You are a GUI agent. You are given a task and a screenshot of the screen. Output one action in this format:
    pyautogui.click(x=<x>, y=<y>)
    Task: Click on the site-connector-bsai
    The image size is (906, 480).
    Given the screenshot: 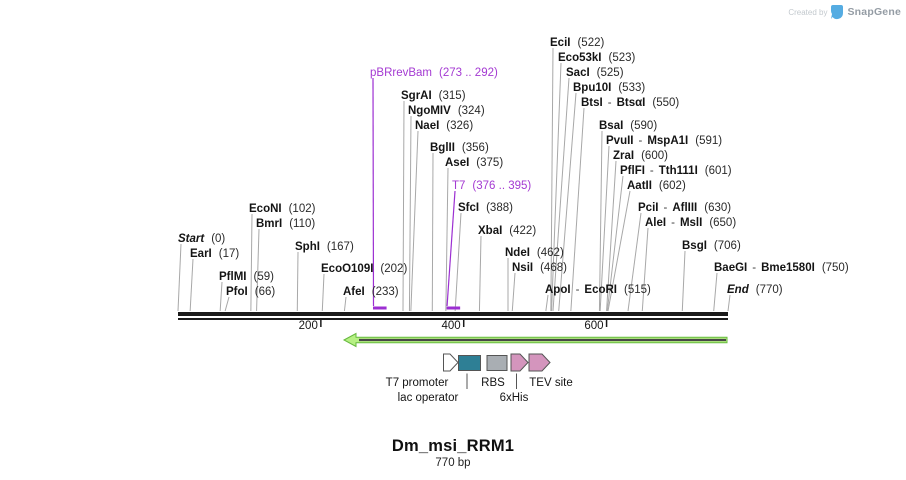 What is the action you would take?
    pyautogui.click(x=600, y=221)
    